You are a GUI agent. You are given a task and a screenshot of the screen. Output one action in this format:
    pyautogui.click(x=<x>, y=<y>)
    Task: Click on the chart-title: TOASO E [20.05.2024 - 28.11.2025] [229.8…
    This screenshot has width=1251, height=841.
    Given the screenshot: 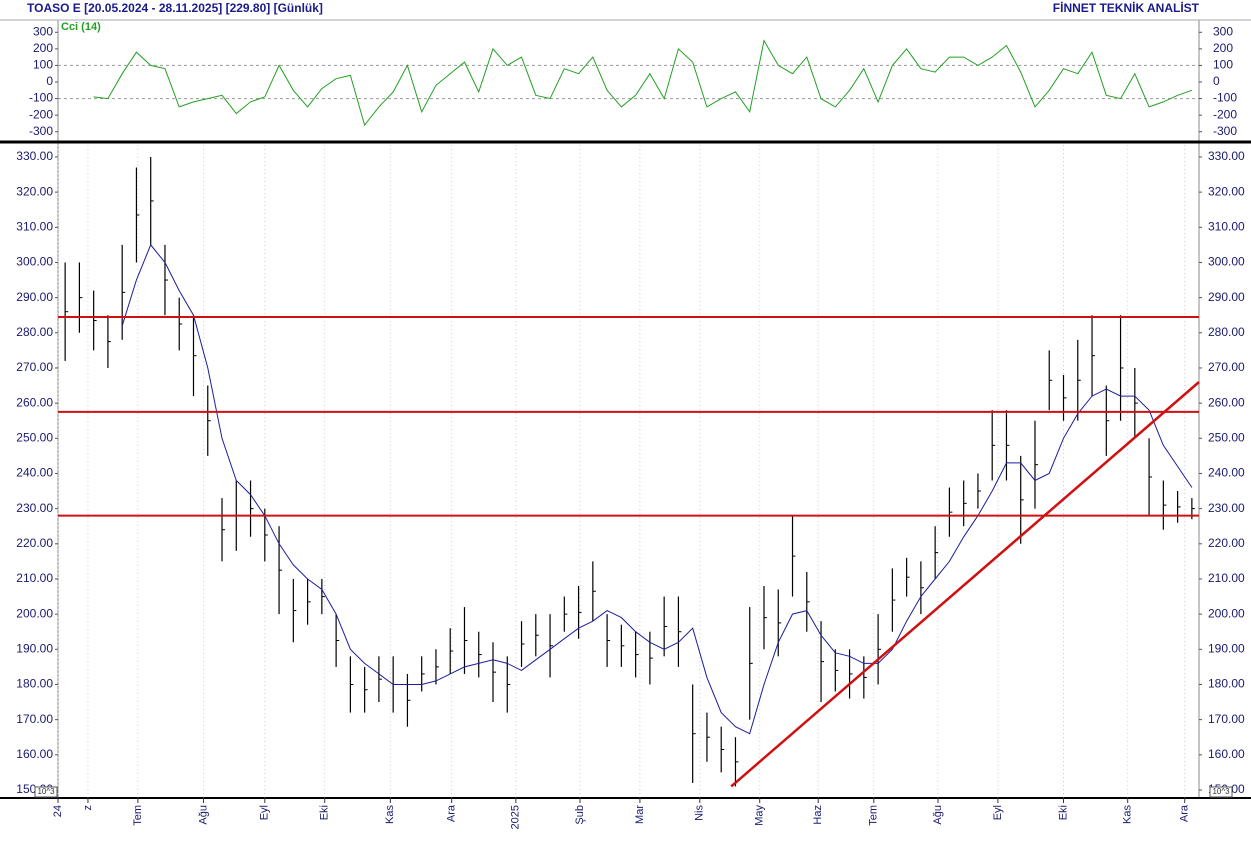 What is the action you would take?
    pyautogui.click(x=175, y=8)
    